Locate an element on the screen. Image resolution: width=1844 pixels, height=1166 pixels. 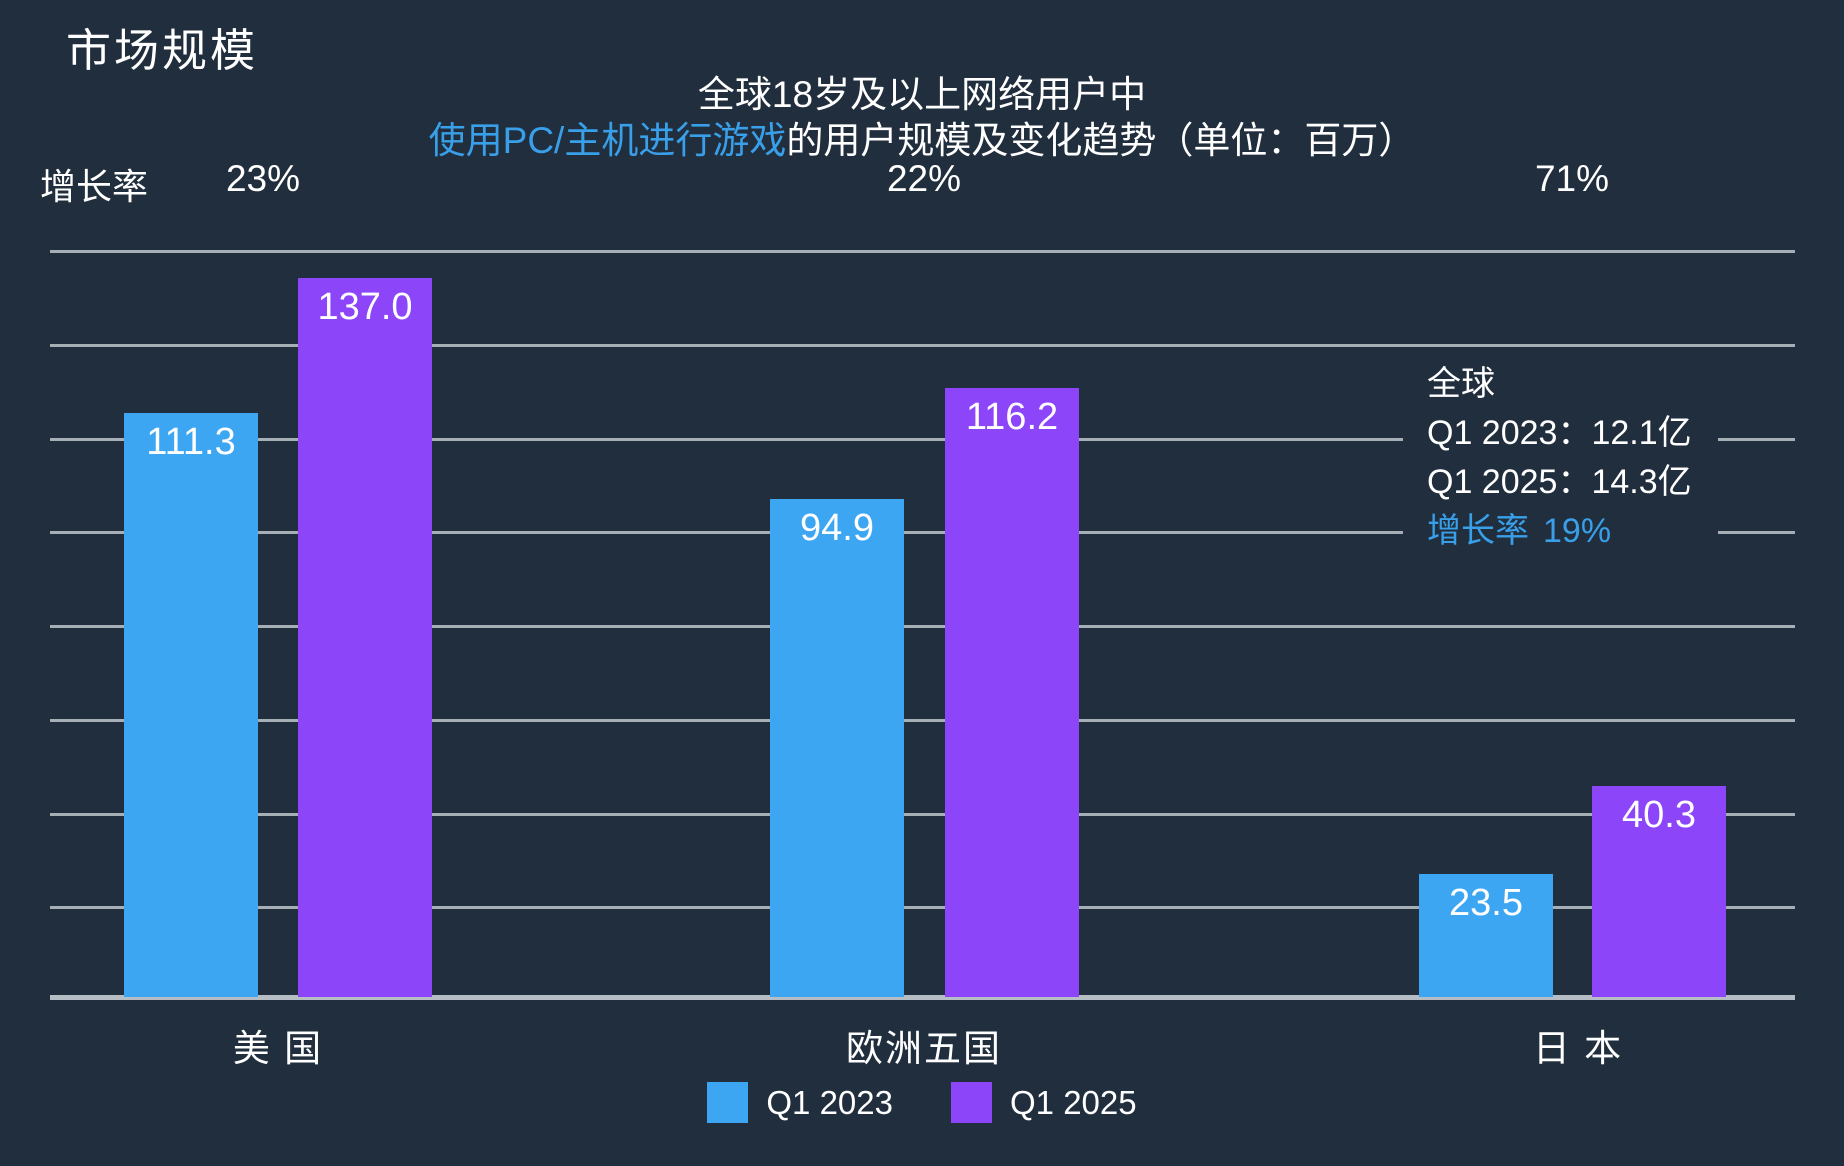
growth-rate-value-0: 23% is located at coordinates (263, 178).